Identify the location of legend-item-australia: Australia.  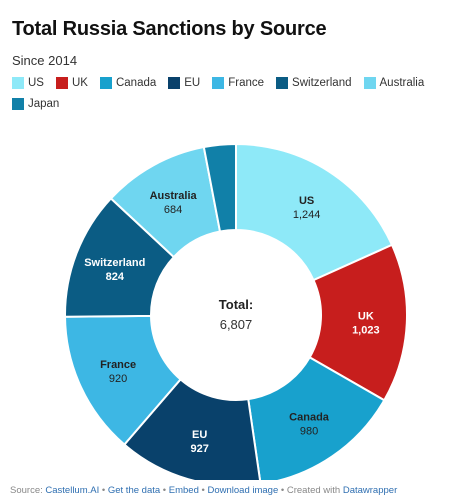
(394, 83).